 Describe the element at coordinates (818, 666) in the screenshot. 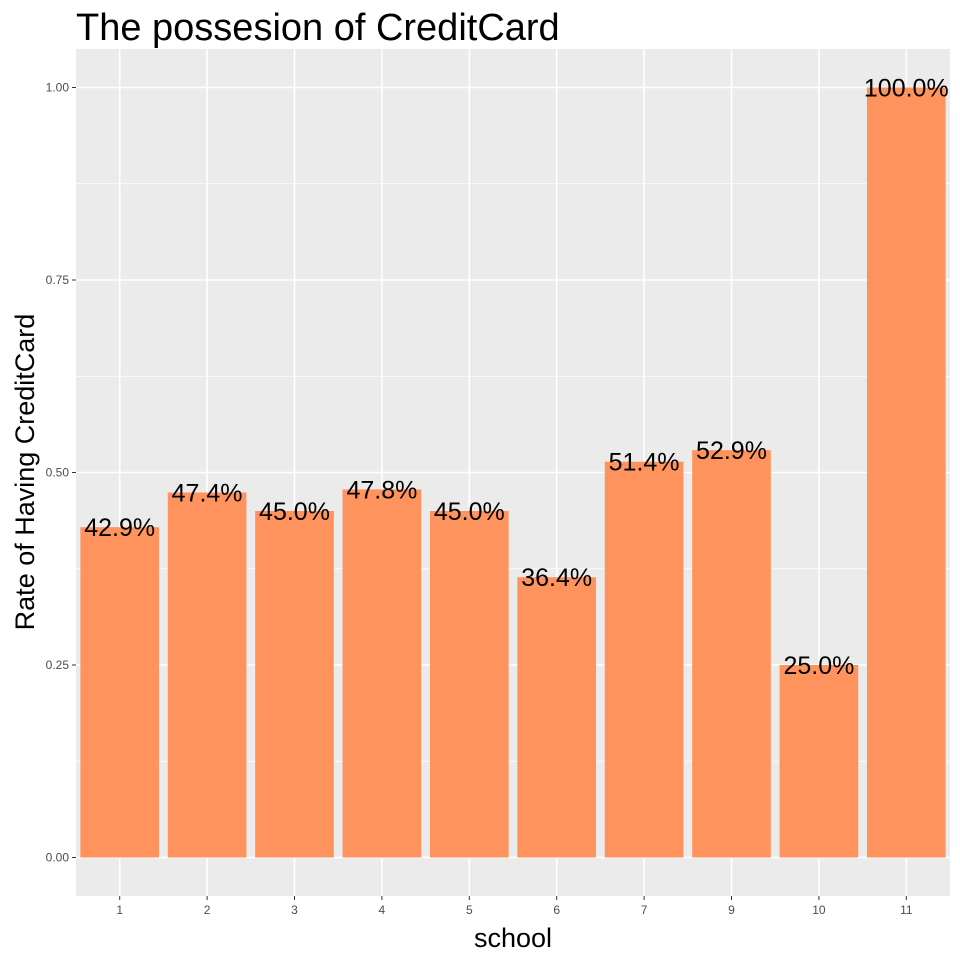

I see `data-label: 25.0%` at that location.